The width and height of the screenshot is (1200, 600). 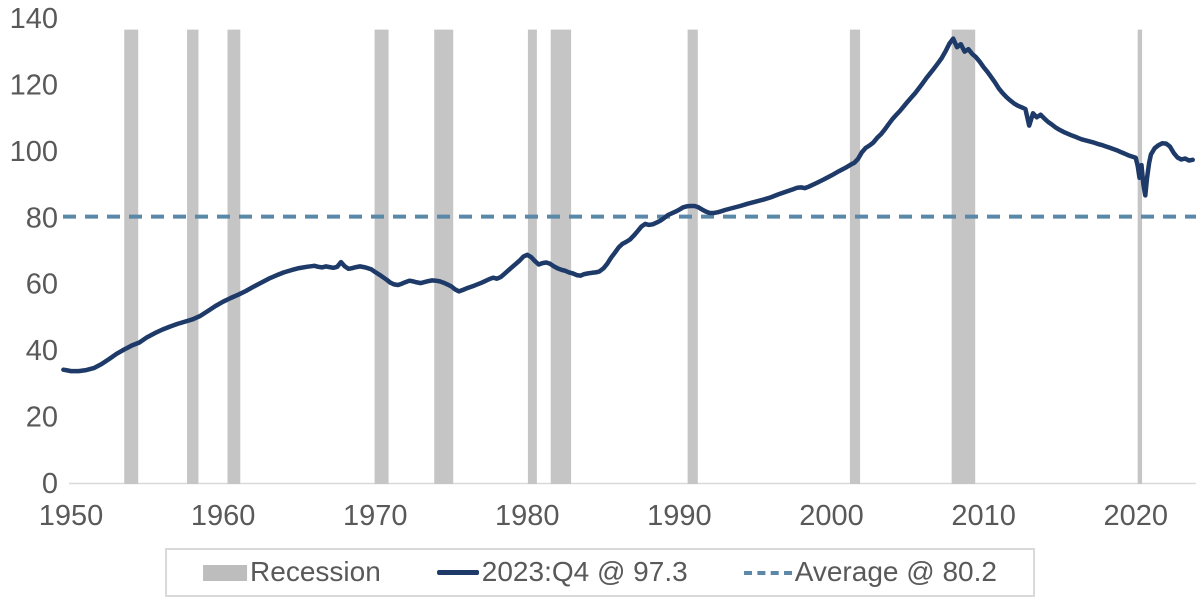 I want to click on y-tick-label: 20, so click(x=42, y=418).